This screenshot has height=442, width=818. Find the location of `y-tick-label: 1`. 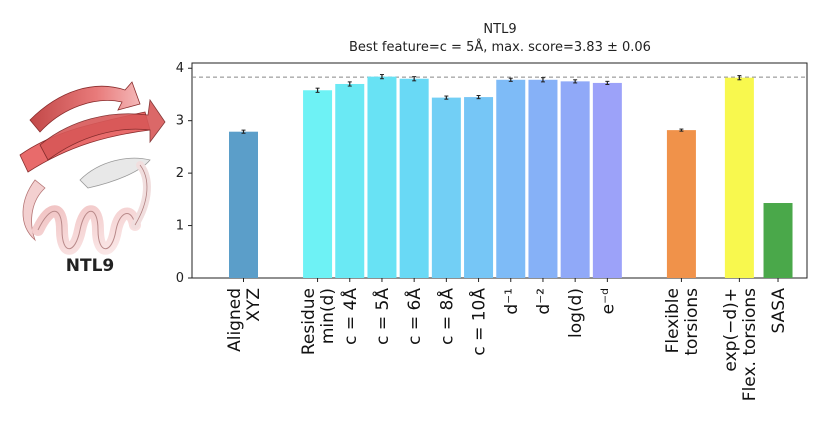

y-tick-label: 1 is located at coordinates (180, 226).